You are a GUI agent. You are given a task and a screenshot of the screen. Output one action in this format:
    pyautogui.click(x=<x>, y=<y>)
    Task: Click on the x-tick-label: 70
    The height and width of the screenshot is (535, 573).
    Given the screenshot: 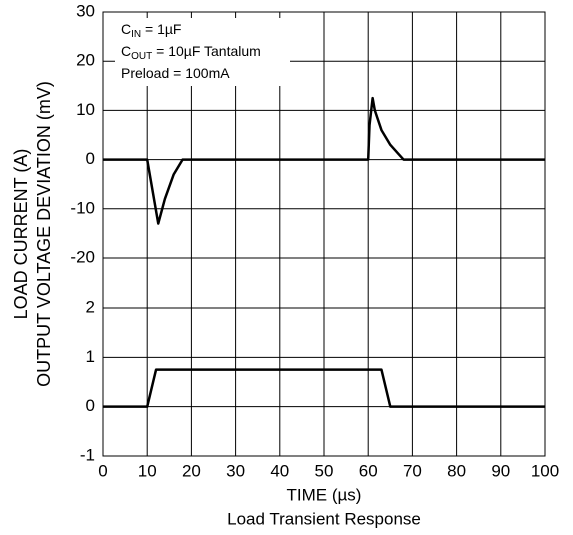 What is the action you would take?
    pyautogui.click(x=412, y=470)
    